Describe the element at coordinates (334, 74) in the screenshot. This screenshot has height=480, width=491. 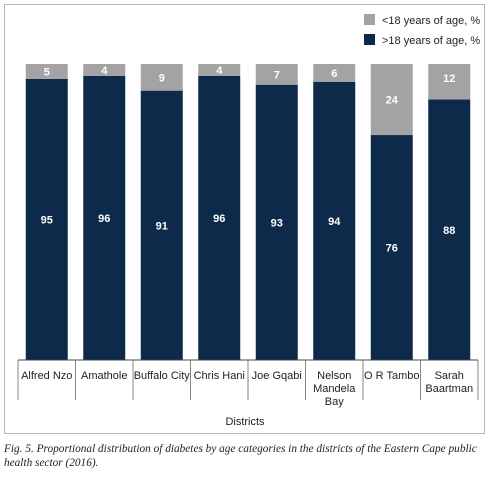
I see `data-label: 6` at that location.